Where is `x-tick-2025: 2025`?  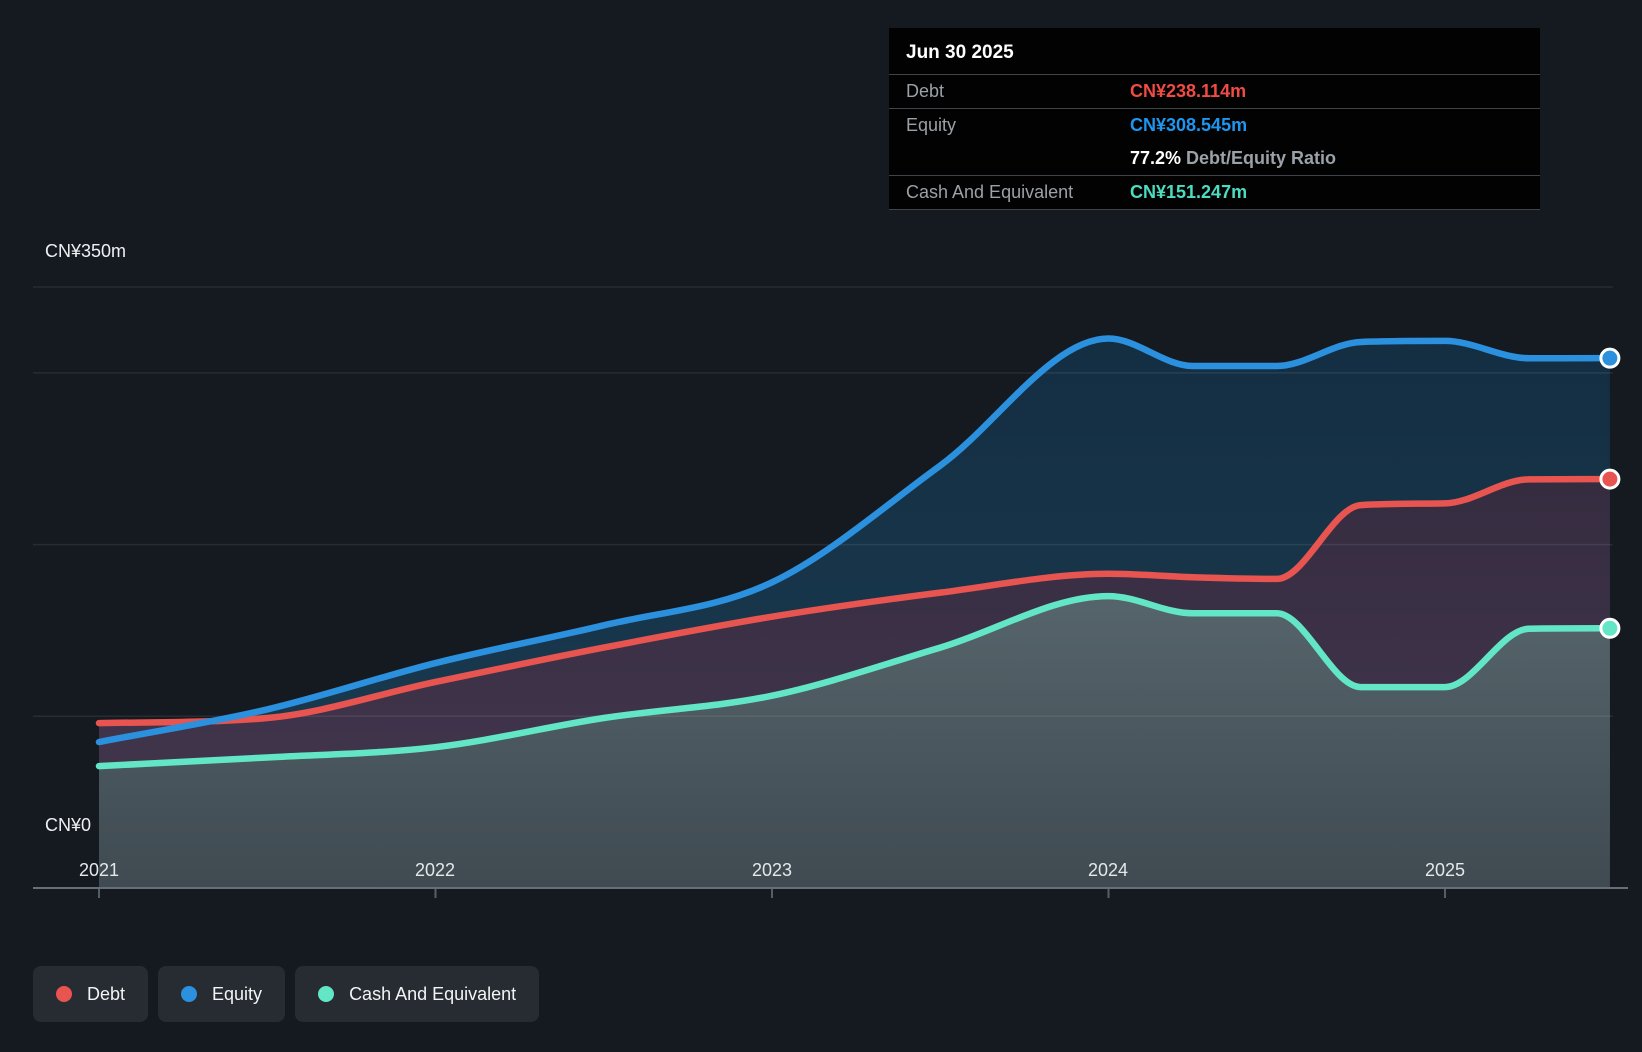 x-tick-2025: 2025 is located at coordinates (1445, 870).